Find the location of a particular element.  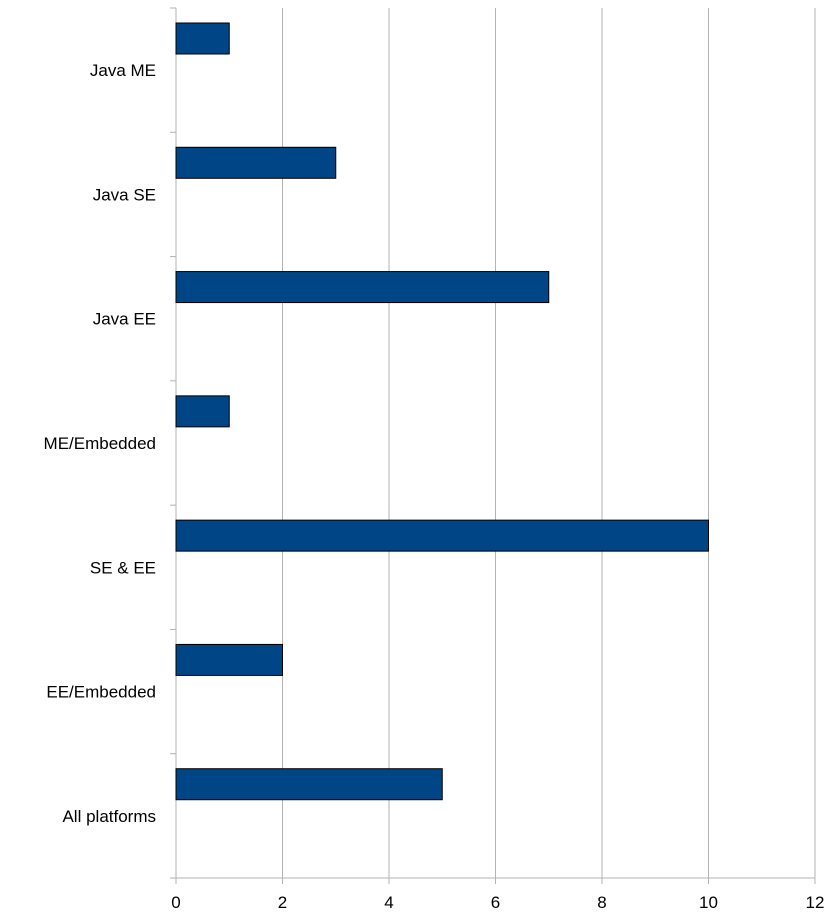

category-label: Java ME is located at coordinates (123, 70).